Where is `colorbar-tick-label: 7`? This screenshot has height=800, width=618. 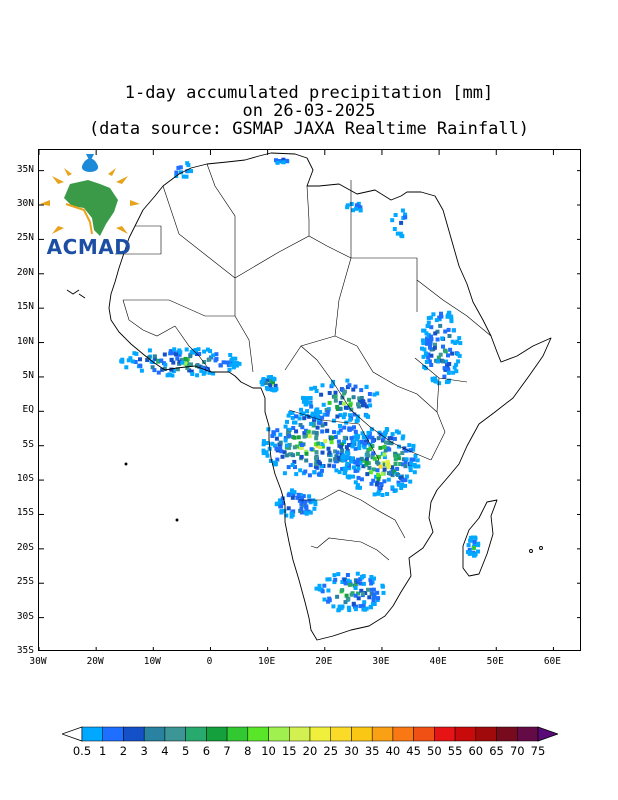 colorbar-tick-label: 7 is located at coordinates (227, 751).